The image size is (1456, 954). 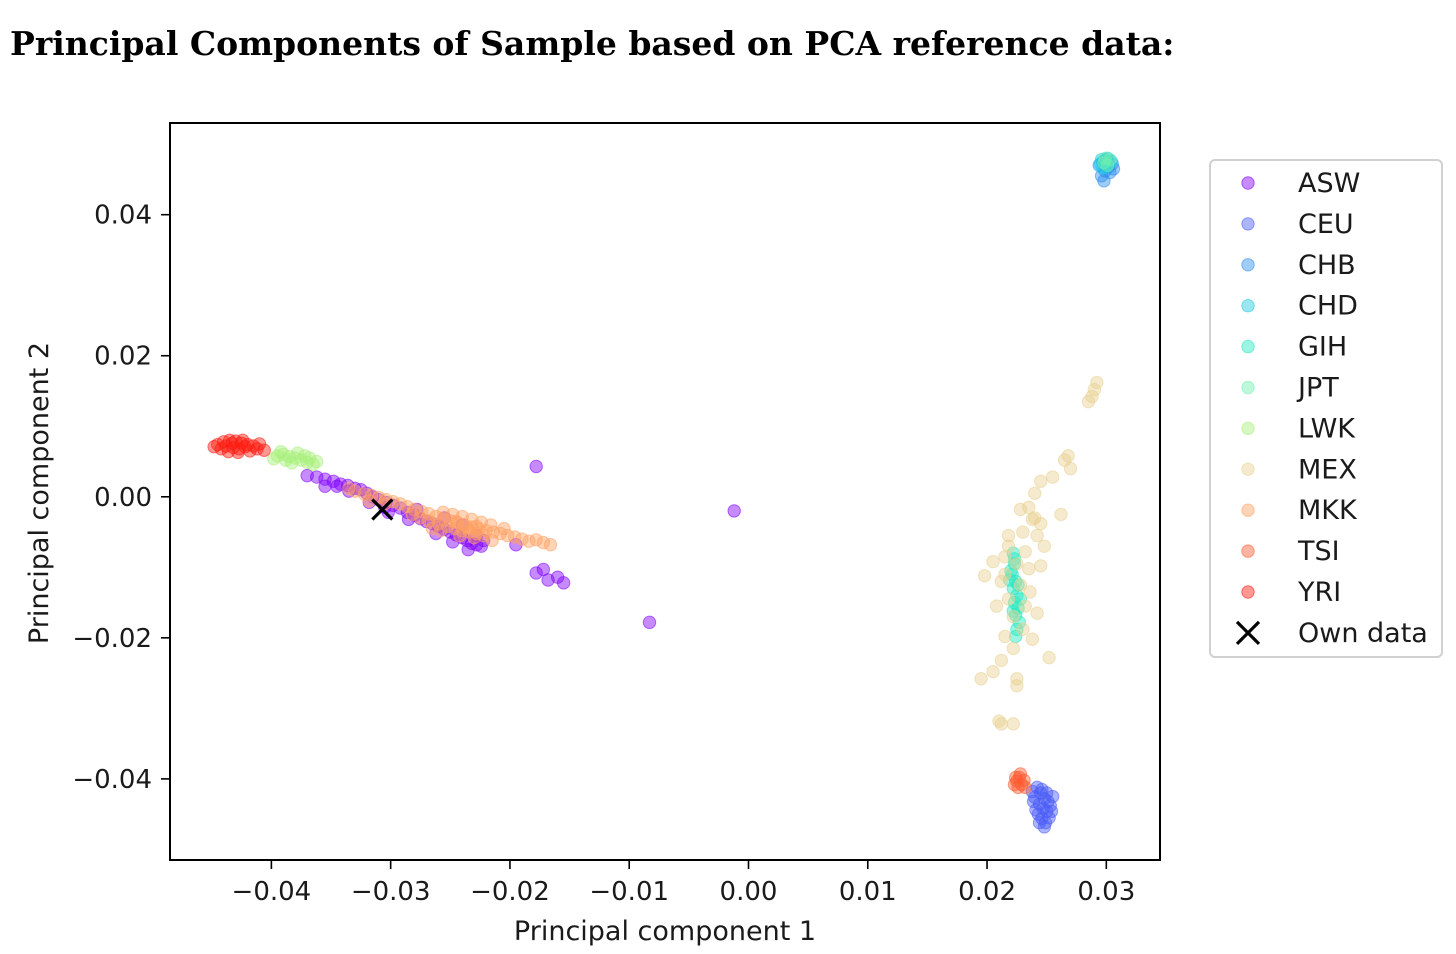 I want to click on legend-label: YRI, so click(x=1319, y=592).